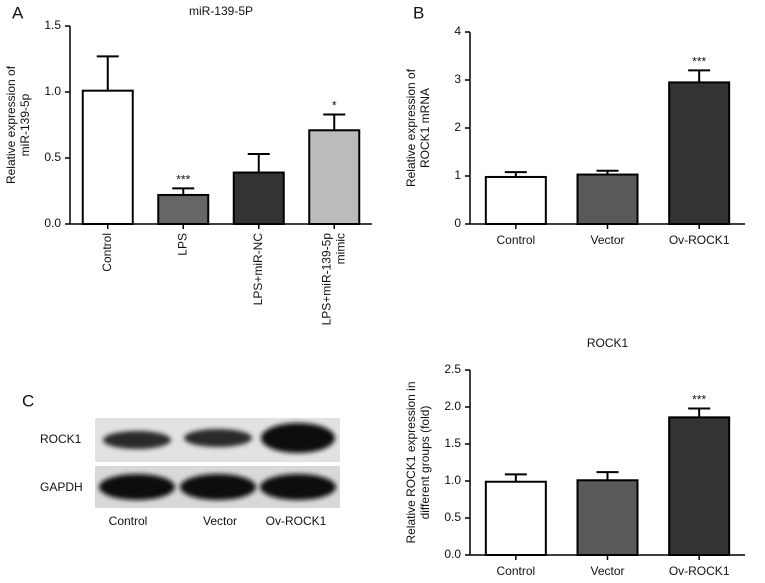 This screenshot has width=765, height=583. What do you see at coordinates (28, 400) in the screenshot?
I see `panel-letter: C` at bounding box center [28, 400].